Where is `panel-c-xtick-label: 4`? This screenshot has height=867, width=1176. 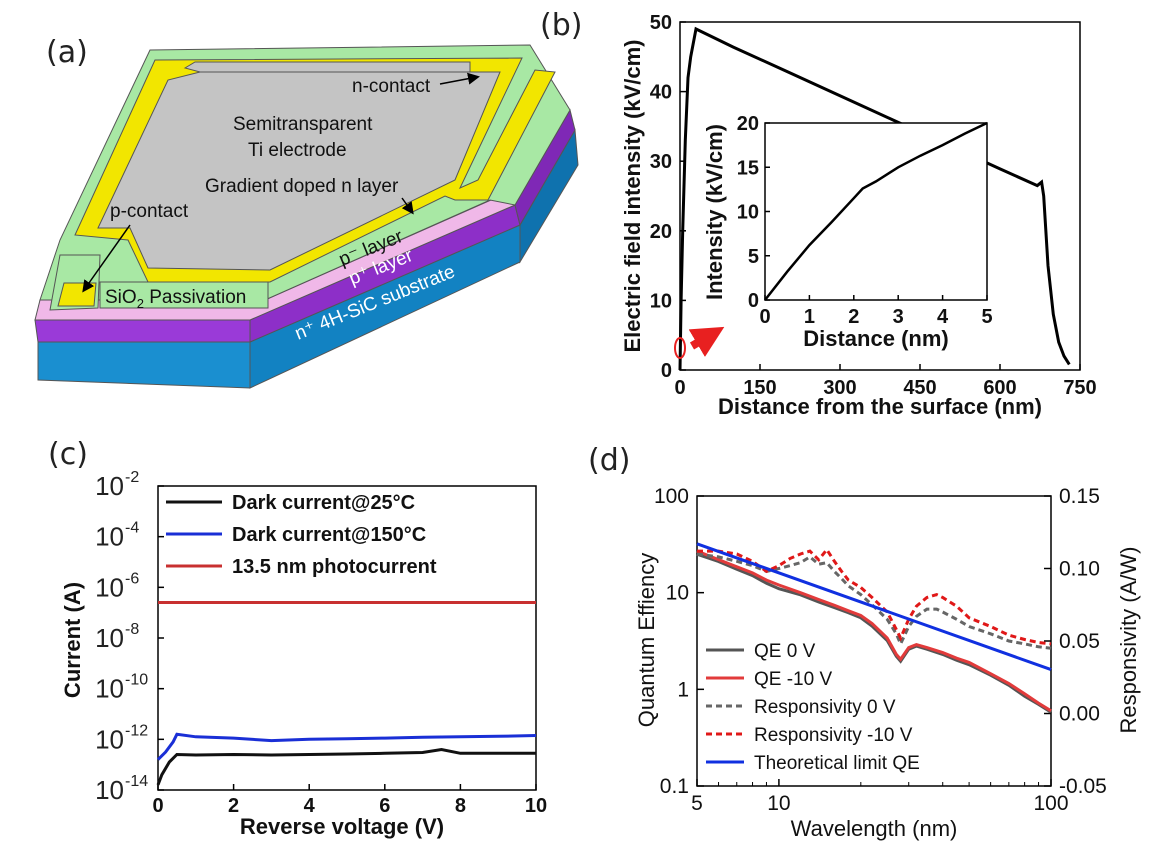
panel-c-xtick-label: 4 is located at coordinates (310, 806).